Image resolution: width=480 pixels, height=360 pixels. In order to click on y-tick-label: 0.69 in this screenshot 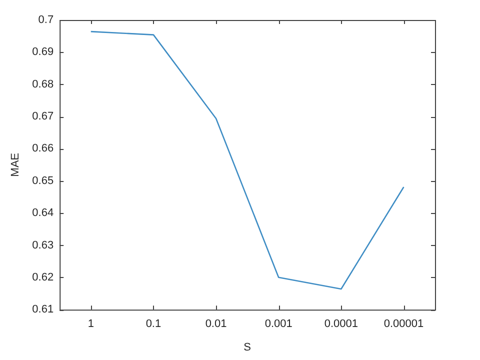, I will do `click(43, 52)`.